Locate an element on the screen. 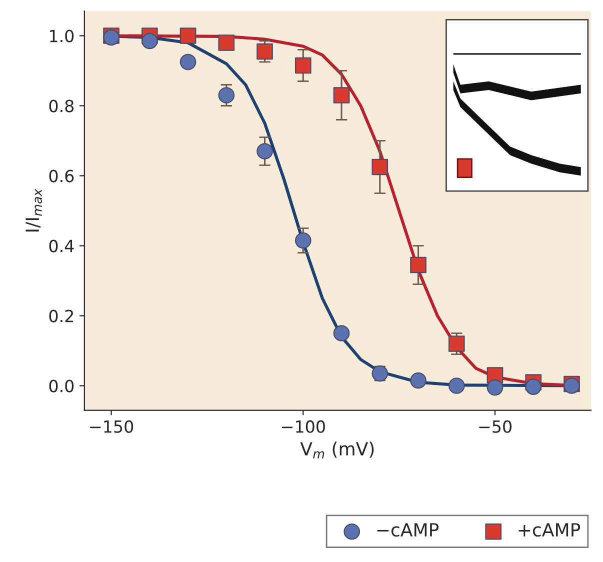  legend-label: +cAMP is located at coordinates (549, 530).